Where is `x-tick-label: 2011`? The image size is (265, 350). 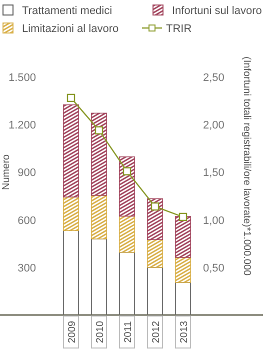
x-tick-label: 2011 is located at coordinates (128, 331).